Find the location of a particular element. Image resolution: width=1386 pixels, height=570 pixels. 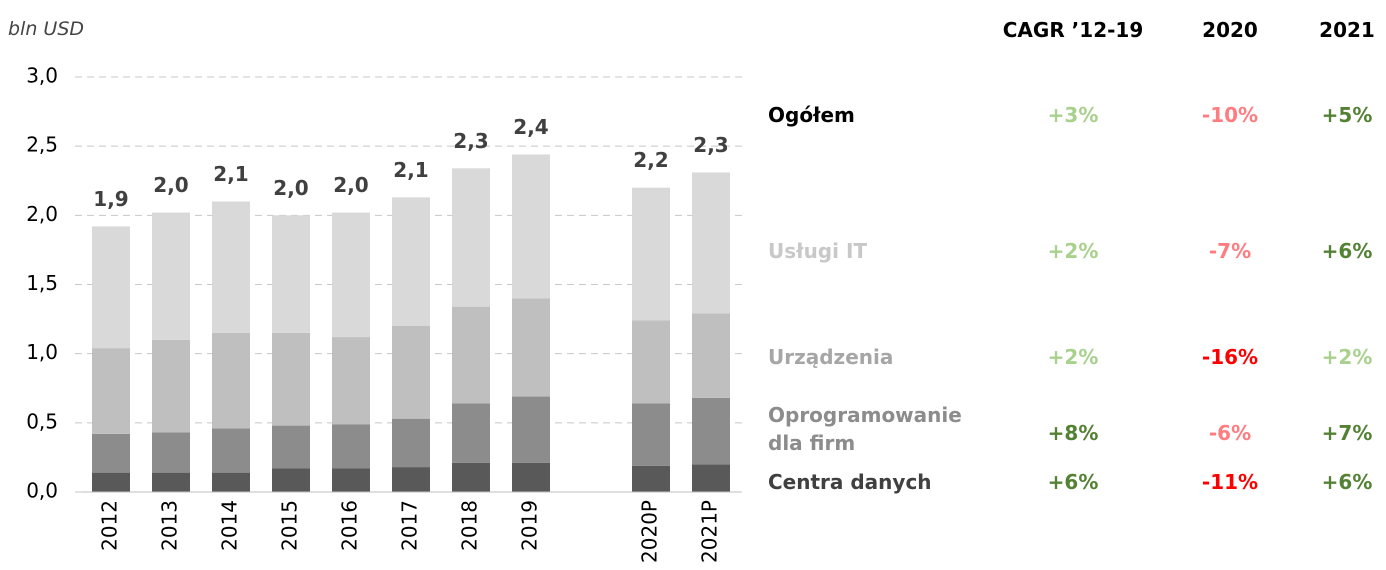

y-tick-label: 0,5 is located at coordinates (42, 421).